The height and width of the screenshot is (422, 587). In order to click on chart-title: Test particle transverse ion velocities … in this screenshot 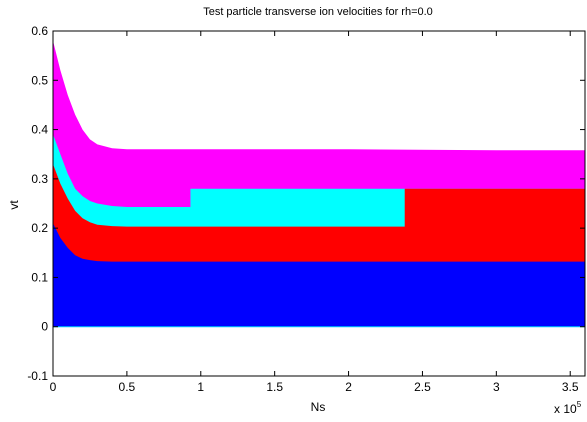, I will do `click(318, 12)`.